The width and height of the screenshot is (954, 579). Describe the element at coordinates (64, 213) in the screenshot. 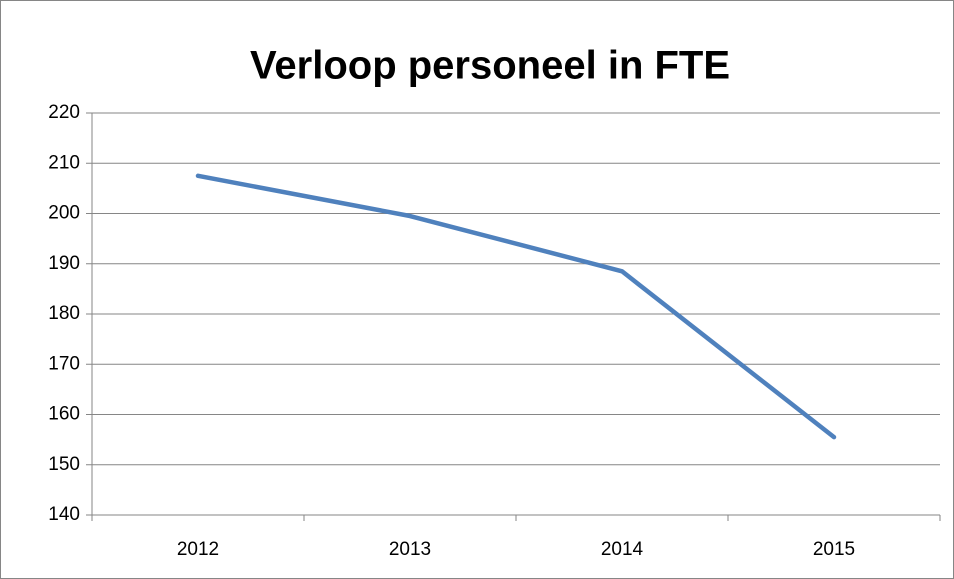

I see `y-tick-label: 200` at that location.